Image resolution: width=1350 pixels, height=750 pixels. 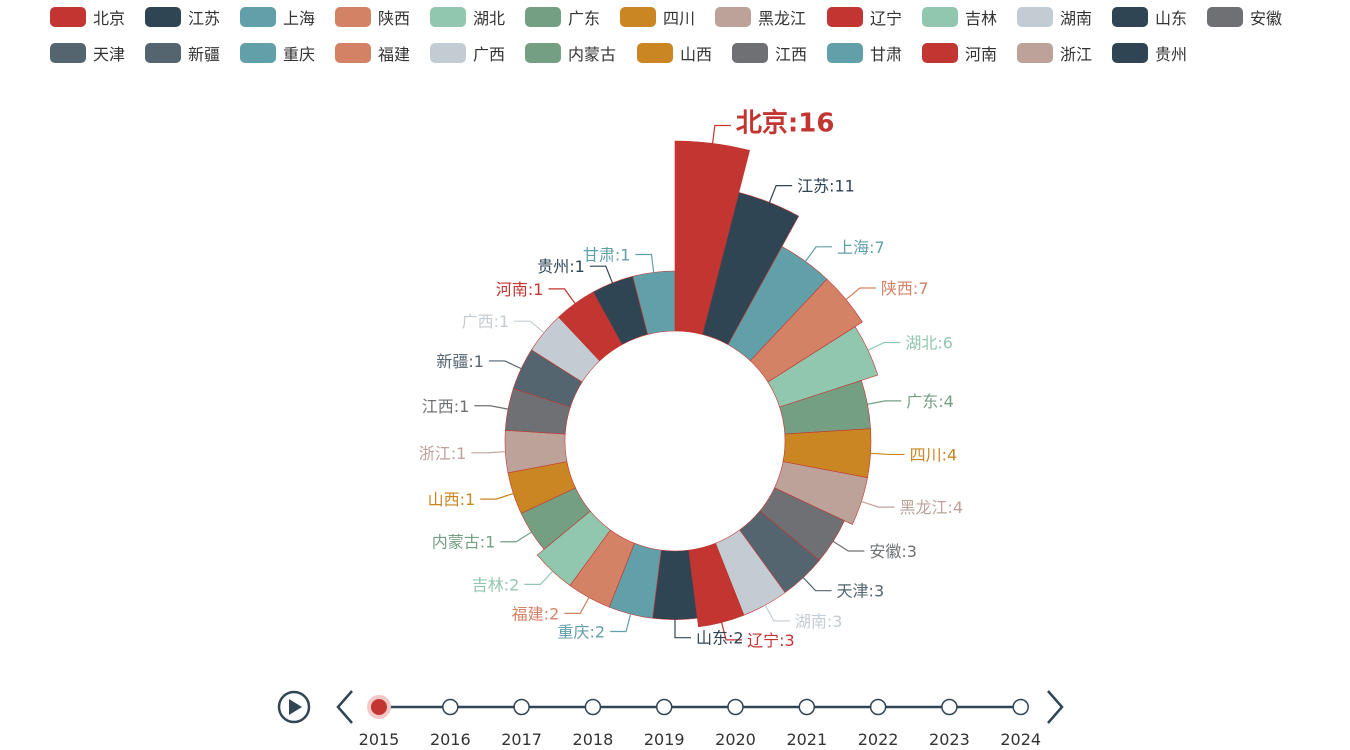 What do you see at coordinates (87, 53) in the screenshot?
I see `legend-item: 天津` at bounding box center [87, 53].